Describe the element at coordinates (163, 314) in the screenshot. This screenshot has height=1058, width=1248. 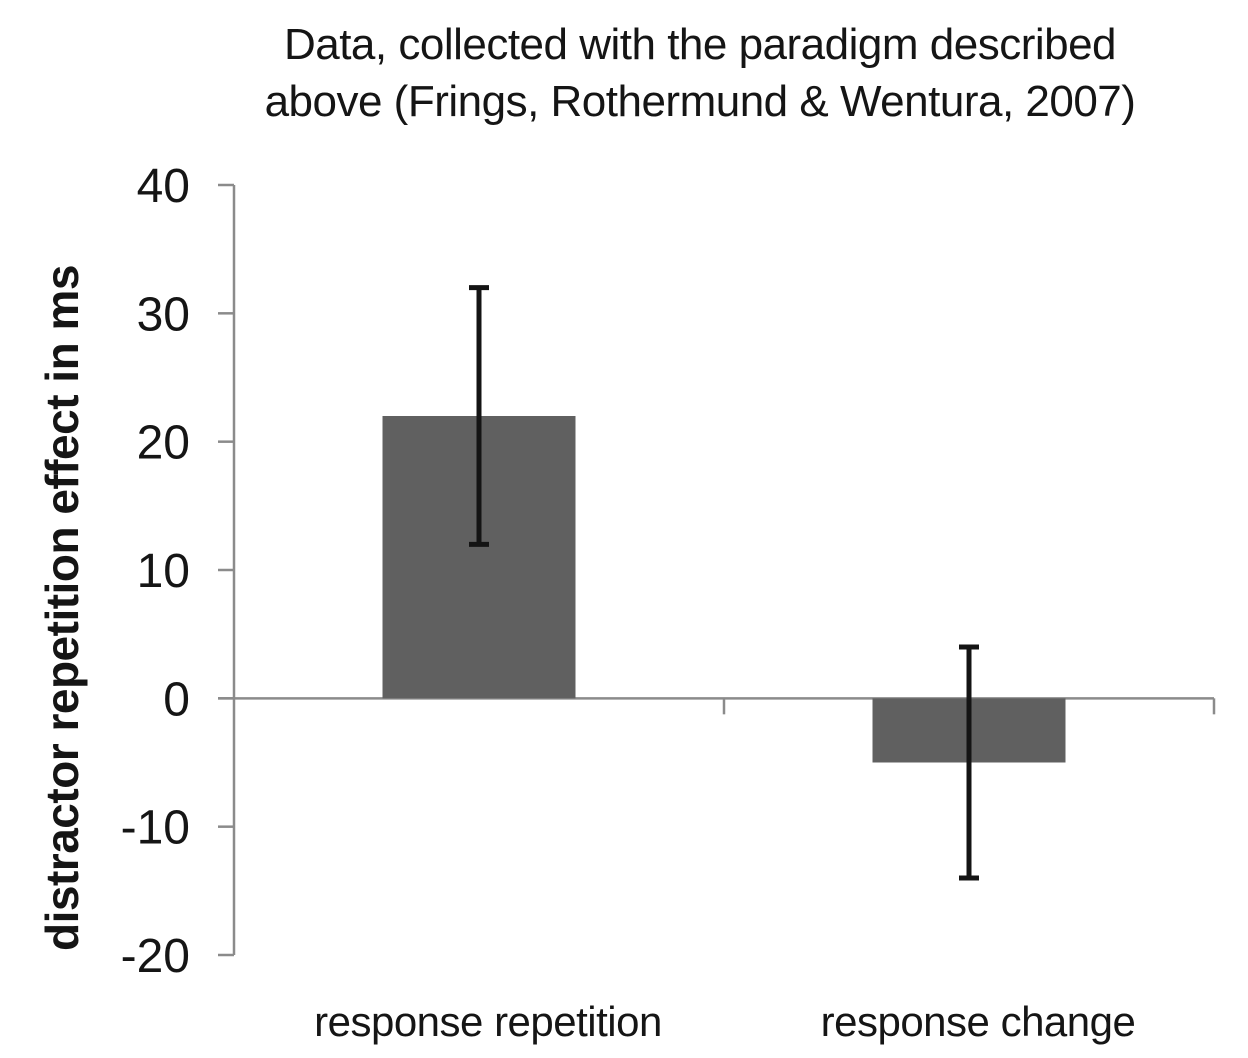
I see `y-tick-label: 30` at that location.